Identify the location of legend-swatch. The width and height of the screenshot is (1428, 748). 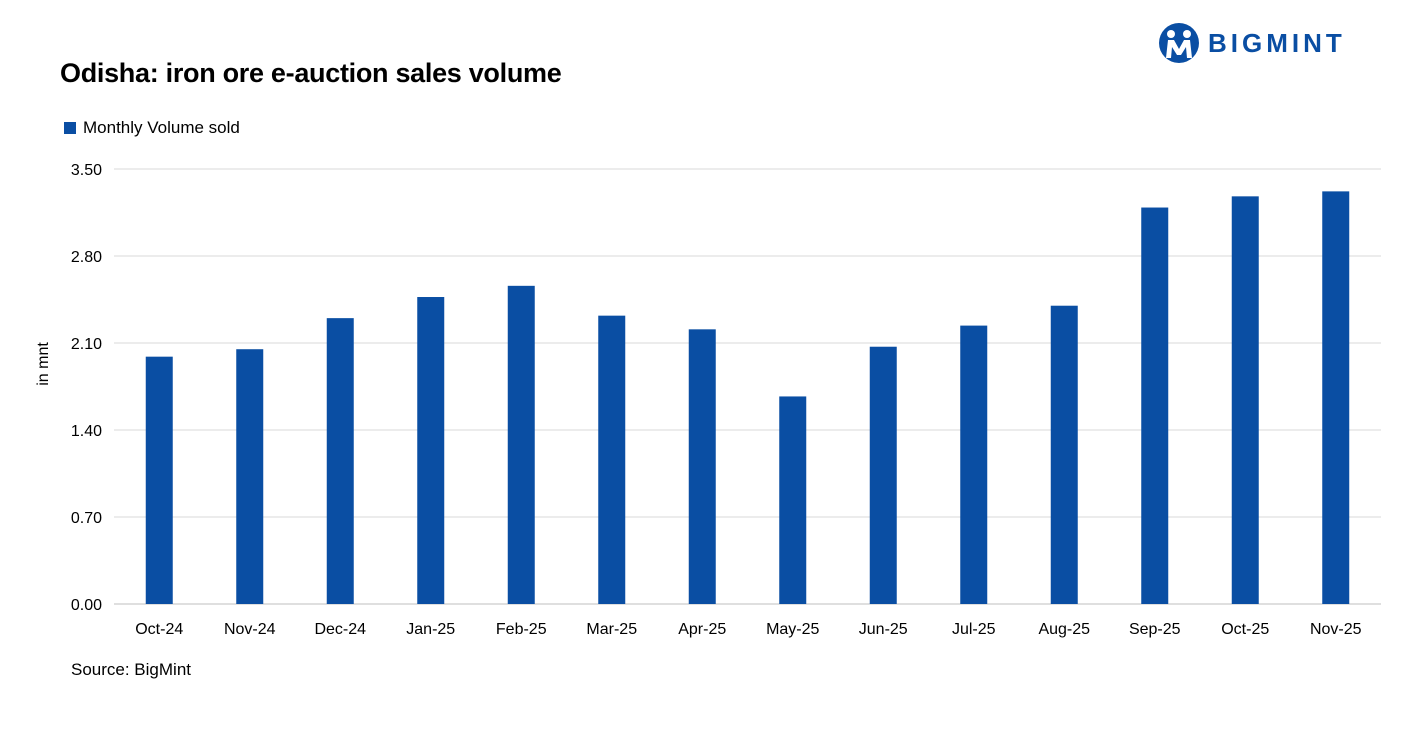
(70, 128).